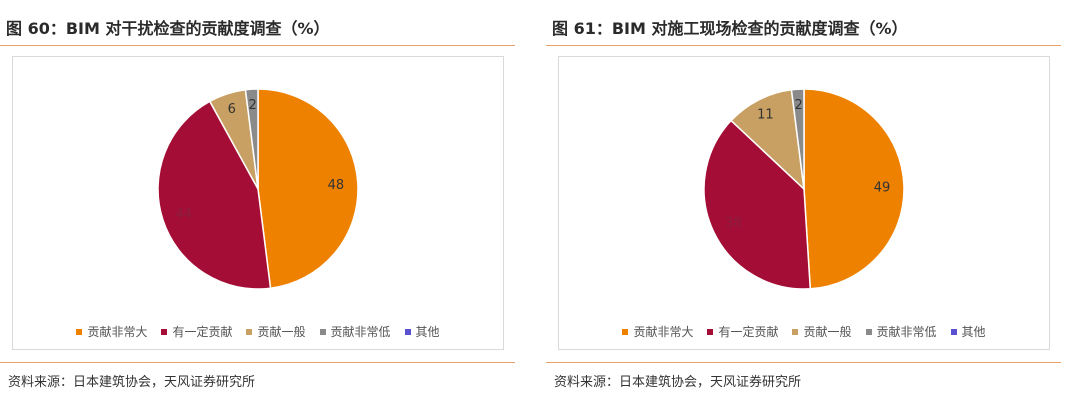 The width and height of the screenshot is (1080, 409). What do you see at coordinates (232, 109) in the screenshot?
I see `data-label-3: 6` at bounding box center [232, 109].